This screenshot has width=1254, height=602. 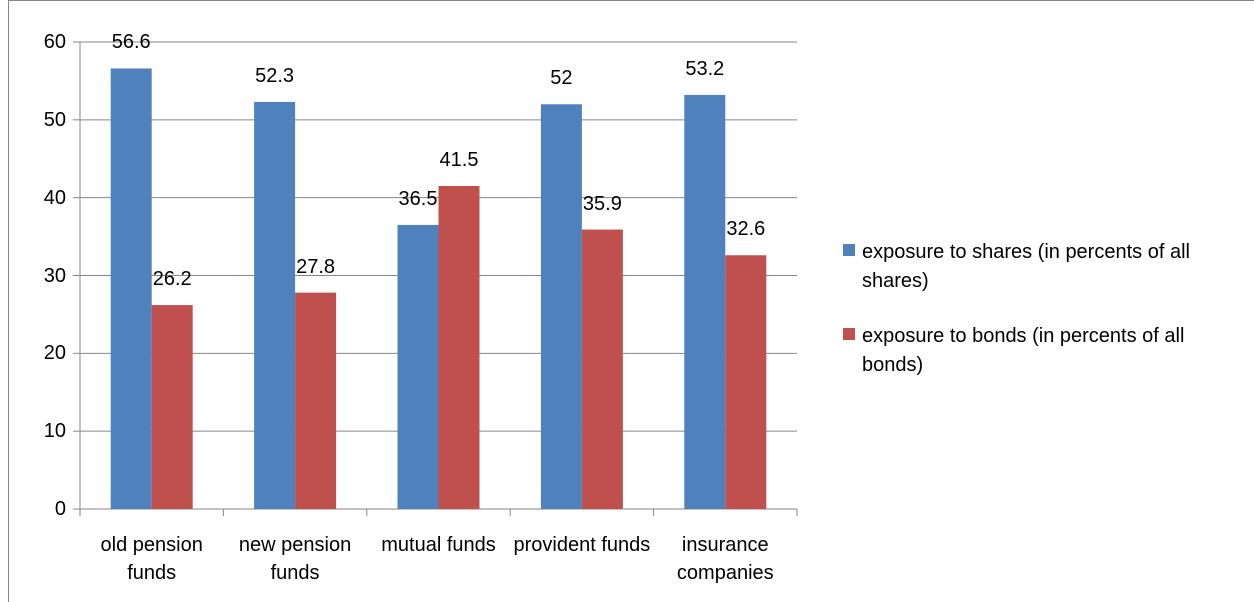 What do you see at coordinates (316, 266) in the screenshot?
I see `data-label: 27.8` at bounding box center [316, 266].